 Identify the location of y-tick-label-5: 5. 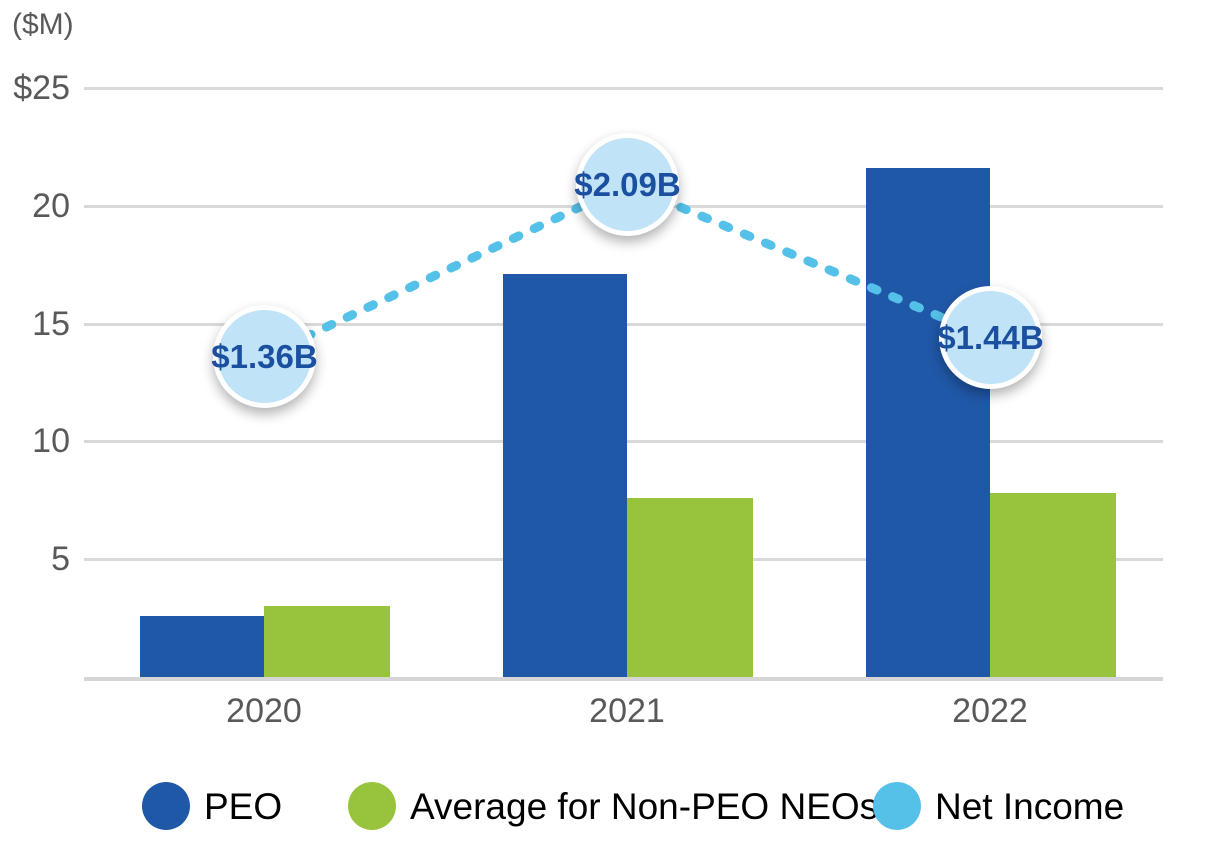
(60, 559).